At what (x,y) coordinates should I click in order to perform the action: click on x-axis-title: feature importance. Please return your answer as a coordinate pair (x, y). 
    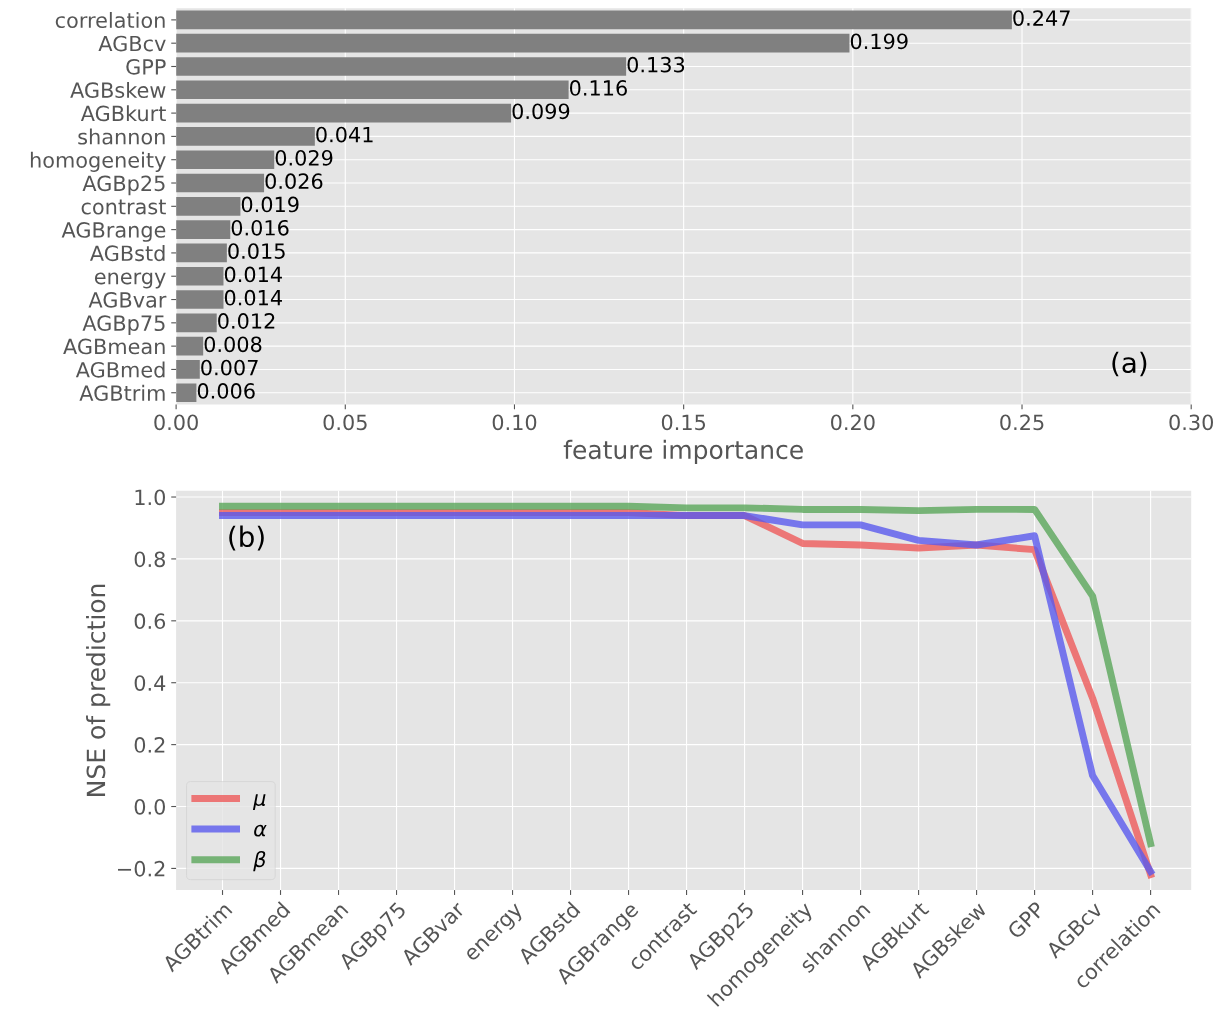
    Looking at the image, I should click on (683, 452).